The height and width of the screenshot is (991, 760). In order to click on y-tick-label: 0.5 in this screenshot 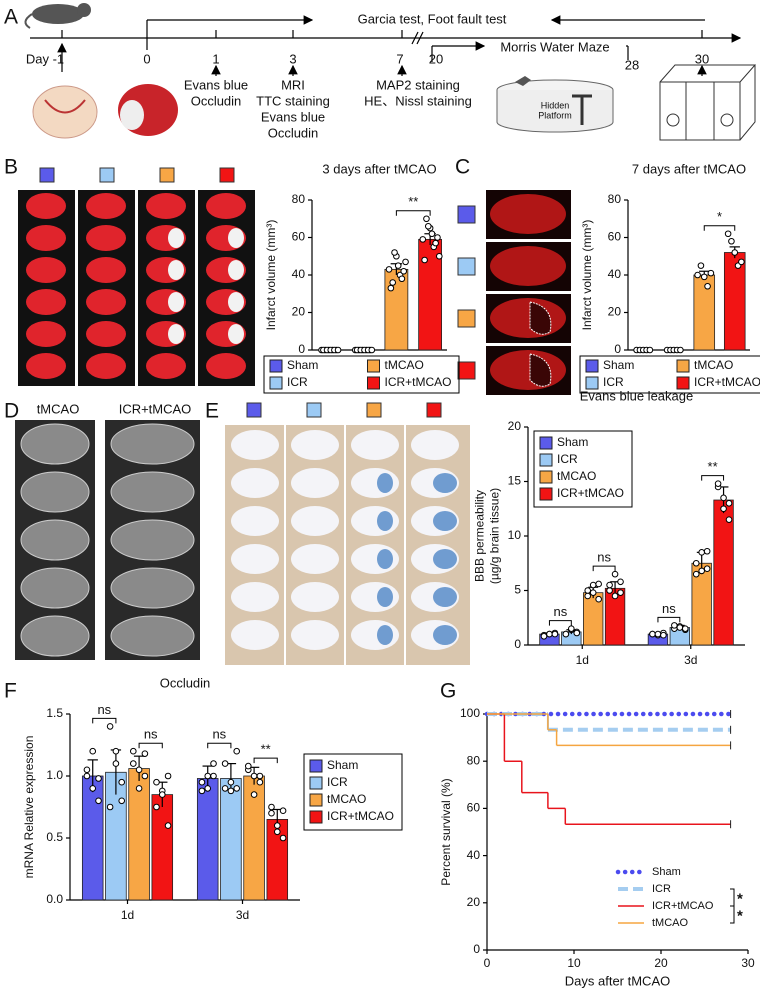, I will do `click(54, 837)`.